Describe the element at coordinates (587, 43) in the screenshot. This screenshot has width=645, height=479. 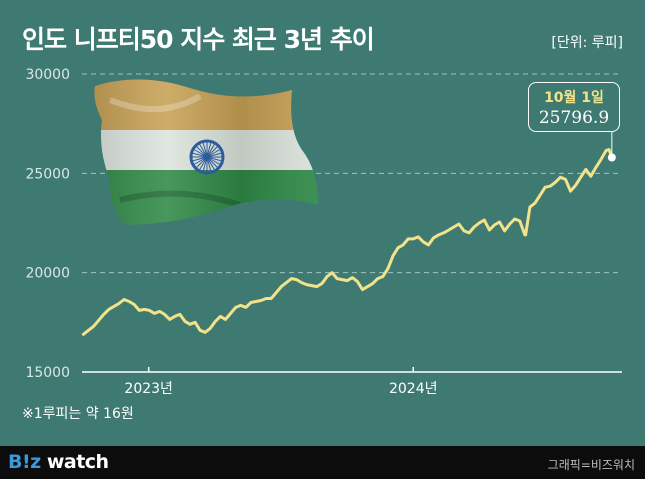
I see `unit-label: [단위: 루피]` at that location.